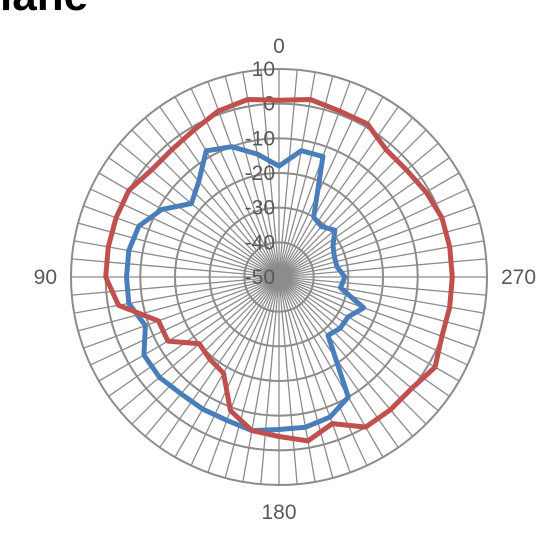 Image resolution: width=558 pixels, height=552 pixels. Describe the element at coordinates (279, 46) in the screenshot. I see `angle-label: 0` at that location.